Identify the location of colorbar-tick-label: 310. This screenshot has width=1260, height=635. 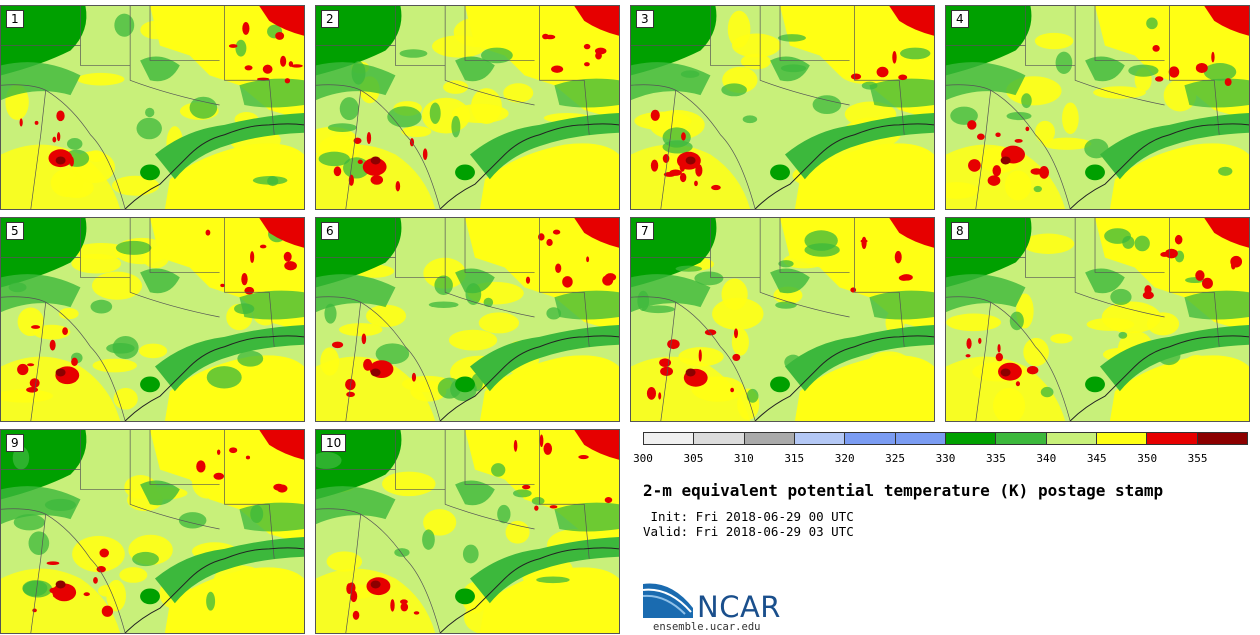
(743, 458).